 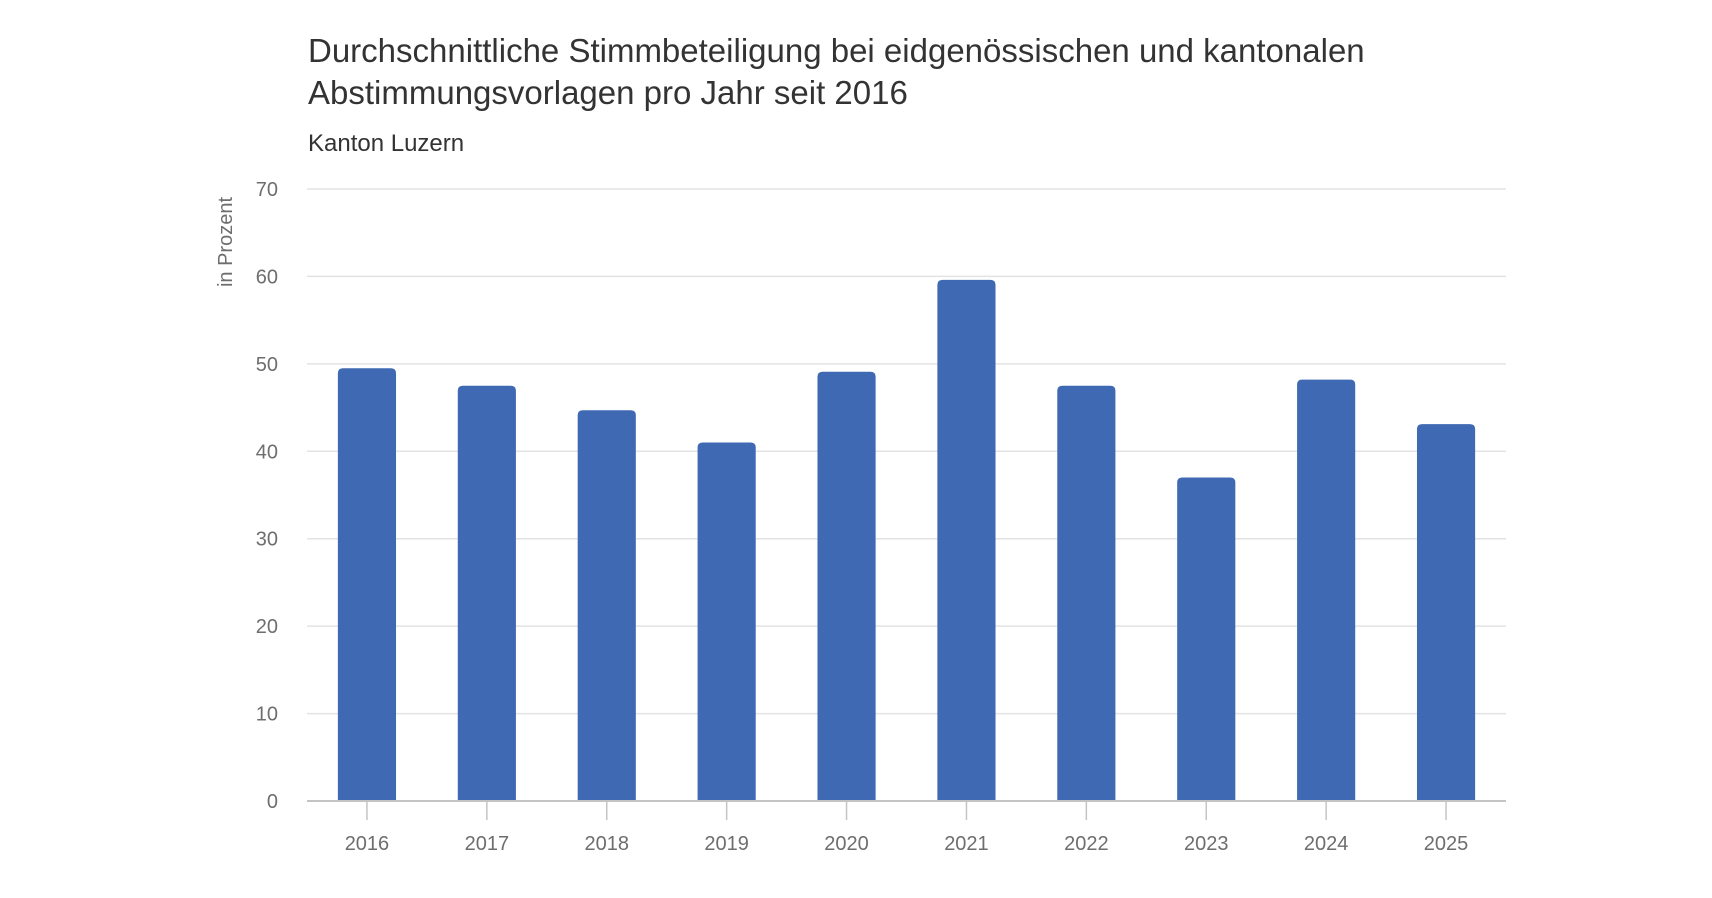 I want to click on x-tick-label: 2022, so click(x=1086, y=844).